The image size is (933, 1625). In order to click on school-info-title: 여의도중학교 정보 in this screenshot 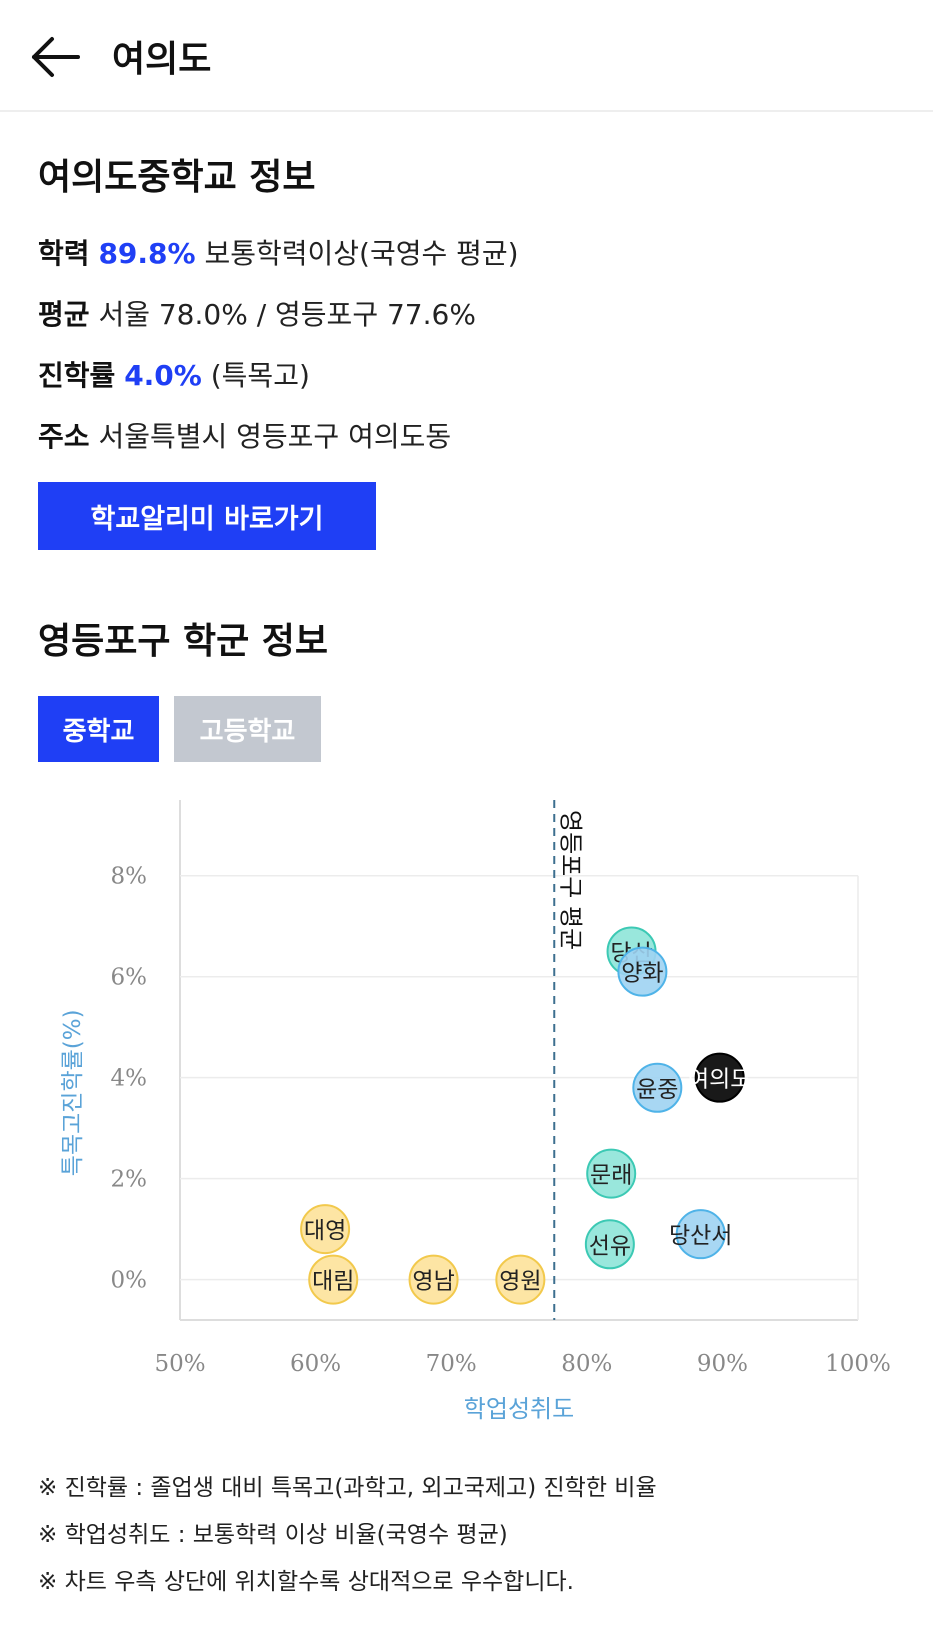, I will do `click(177, 177)`.